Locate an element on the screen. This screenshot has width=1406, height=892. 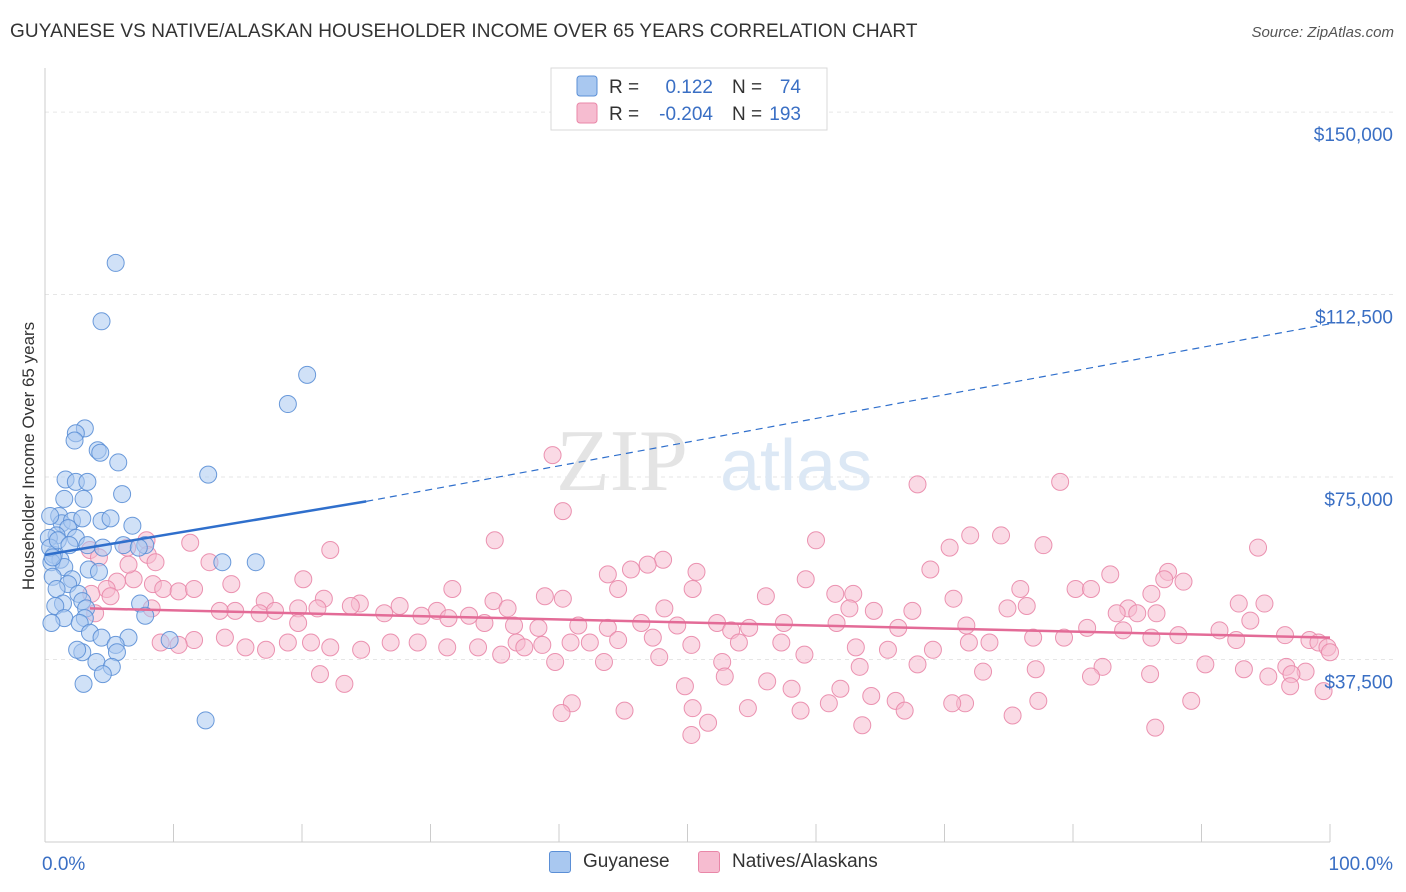
legend-n-label-natives: N = is located at coordinates (747, 114).